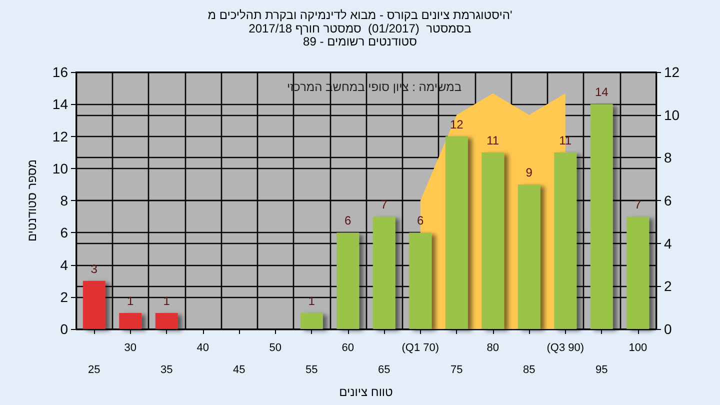 The height and width of the screenshot is (405, 720). I want to click on x-tick-label: (Q3 90), so click(565, 348).